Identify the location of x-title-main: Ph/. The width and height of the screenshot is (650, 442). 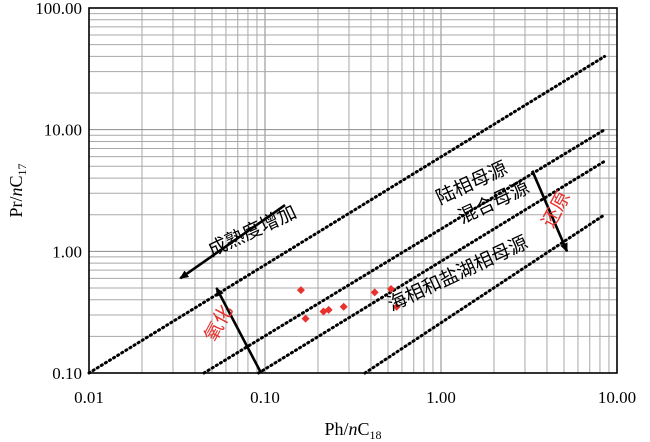
(336, 429).